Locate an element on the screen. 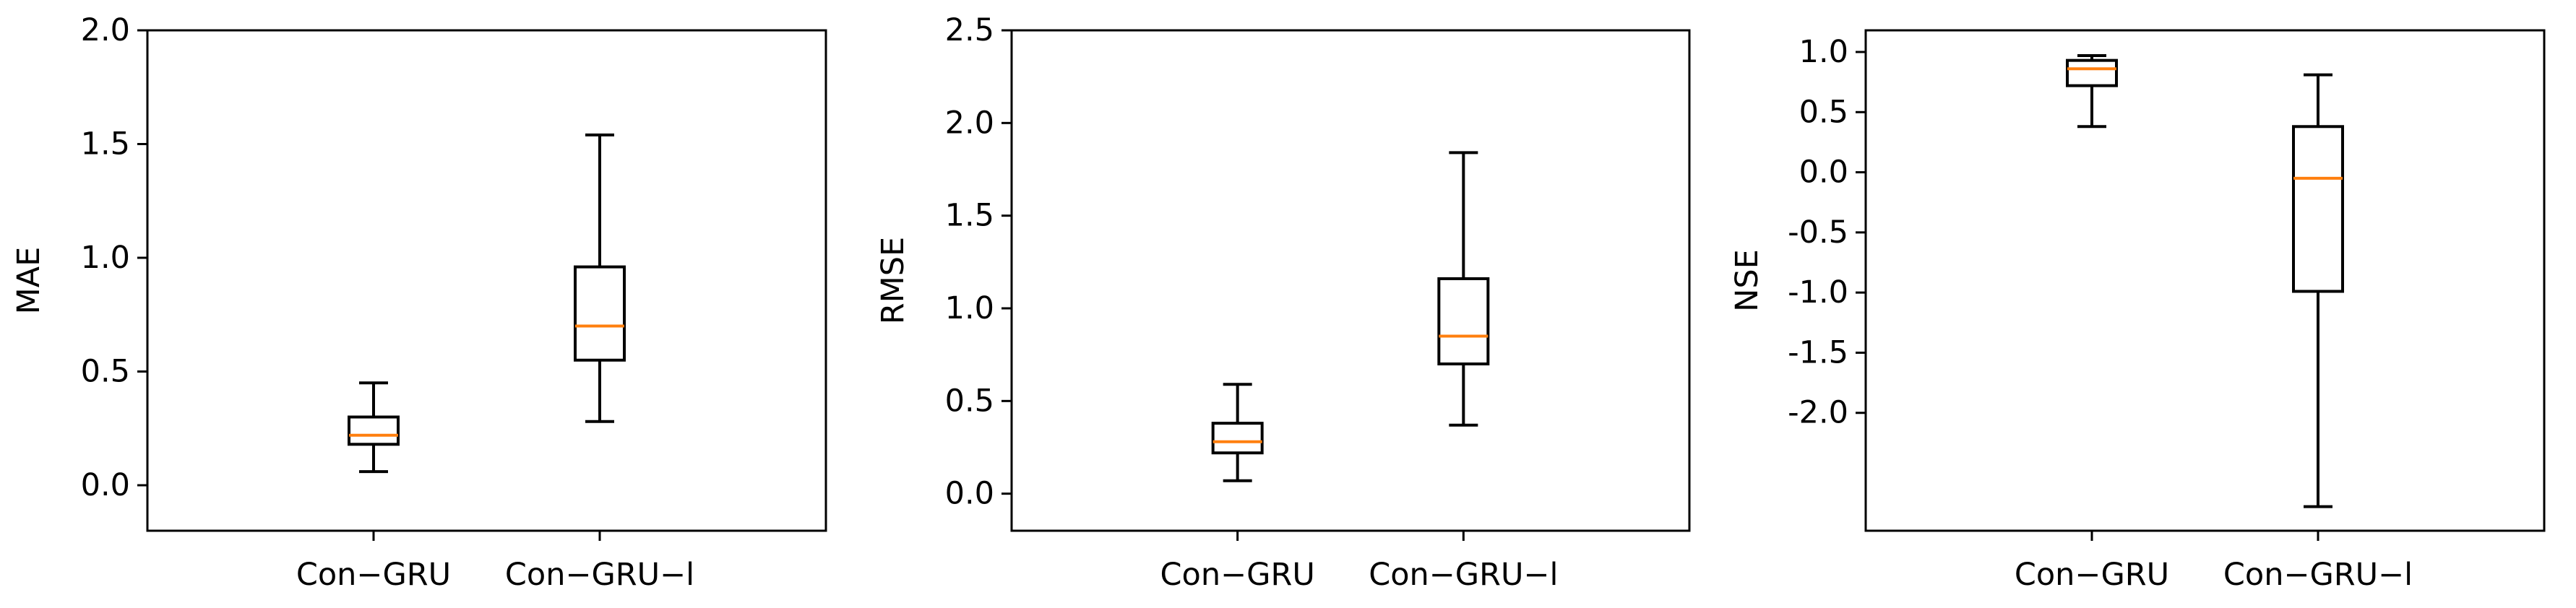 Image resolution: width=2576 pixels, height=608 pixels. y-tick-label: -0.5 is located at coordinates (1818, 232).